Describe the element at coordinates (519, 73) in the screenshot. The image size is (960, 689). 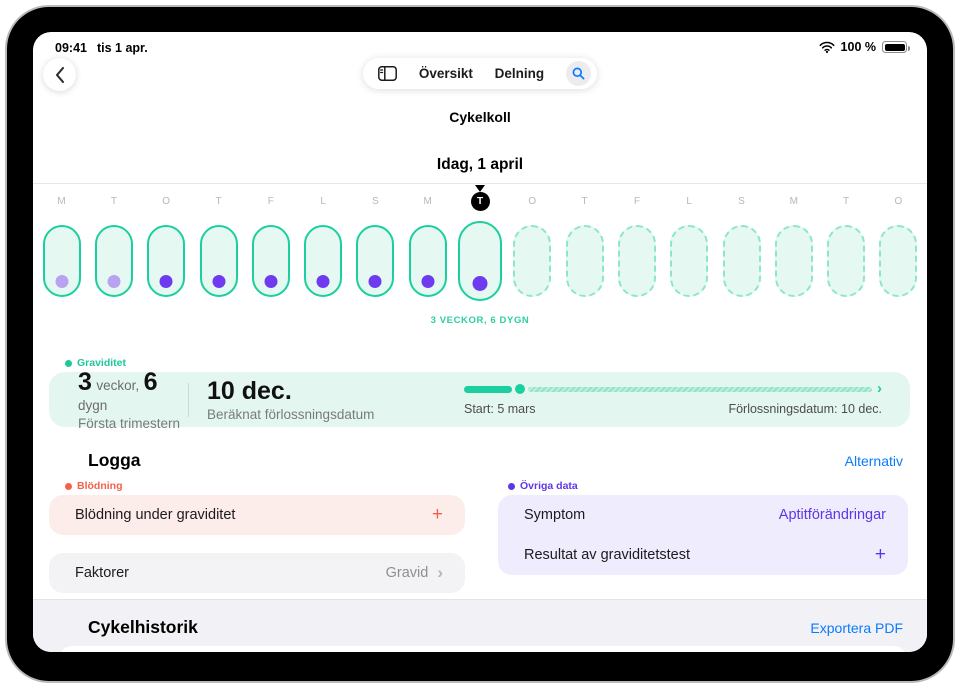
I see `tab-delning: Delning` at that location.